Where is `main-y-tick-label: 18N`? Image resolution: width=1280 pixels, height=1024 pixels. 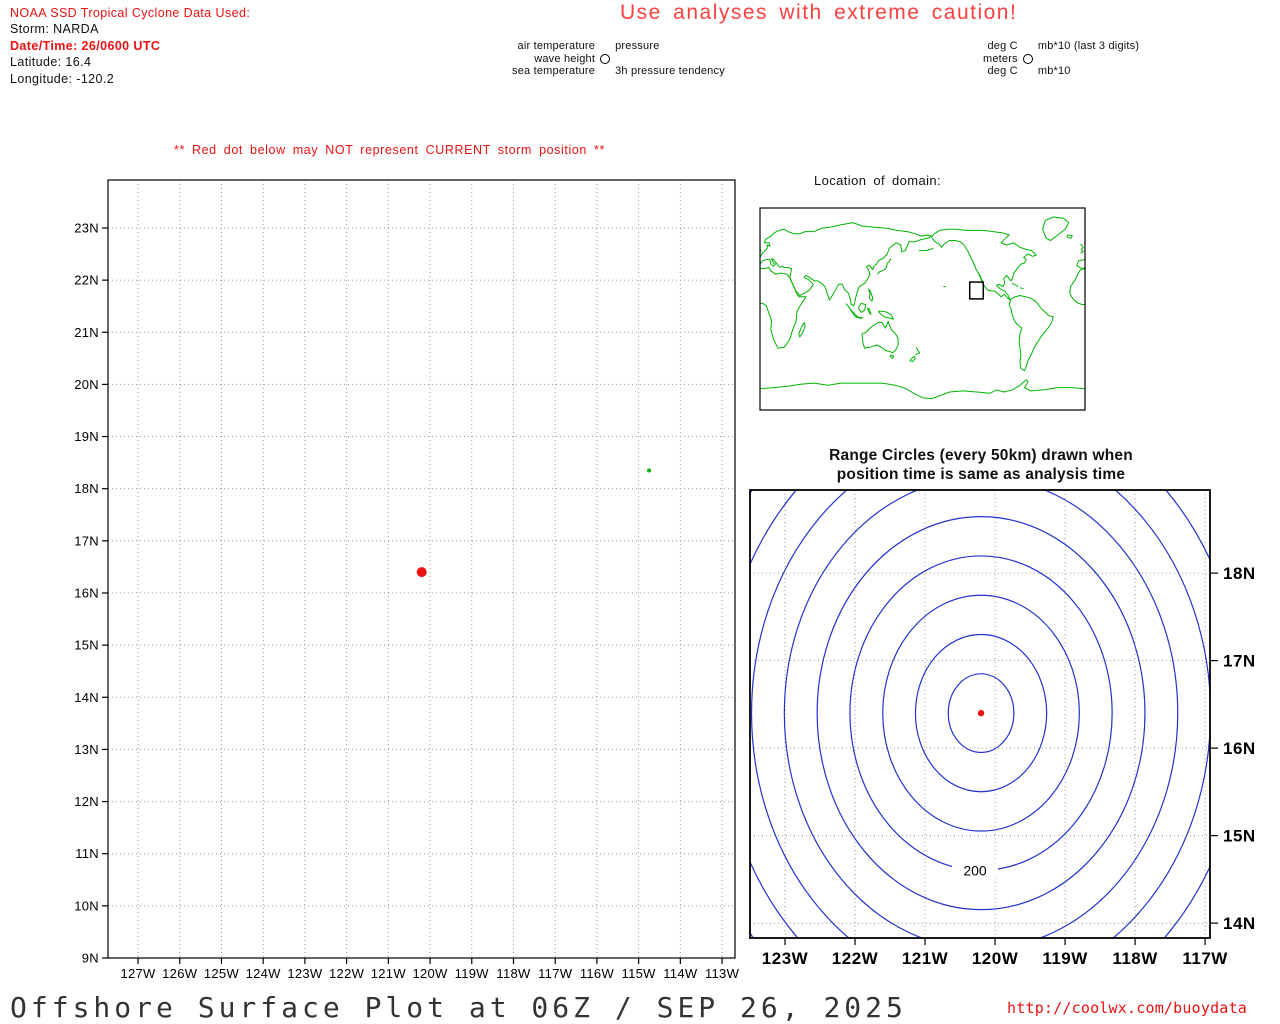 main-y-tick-label: 18N is located at coordinates (86, 488).